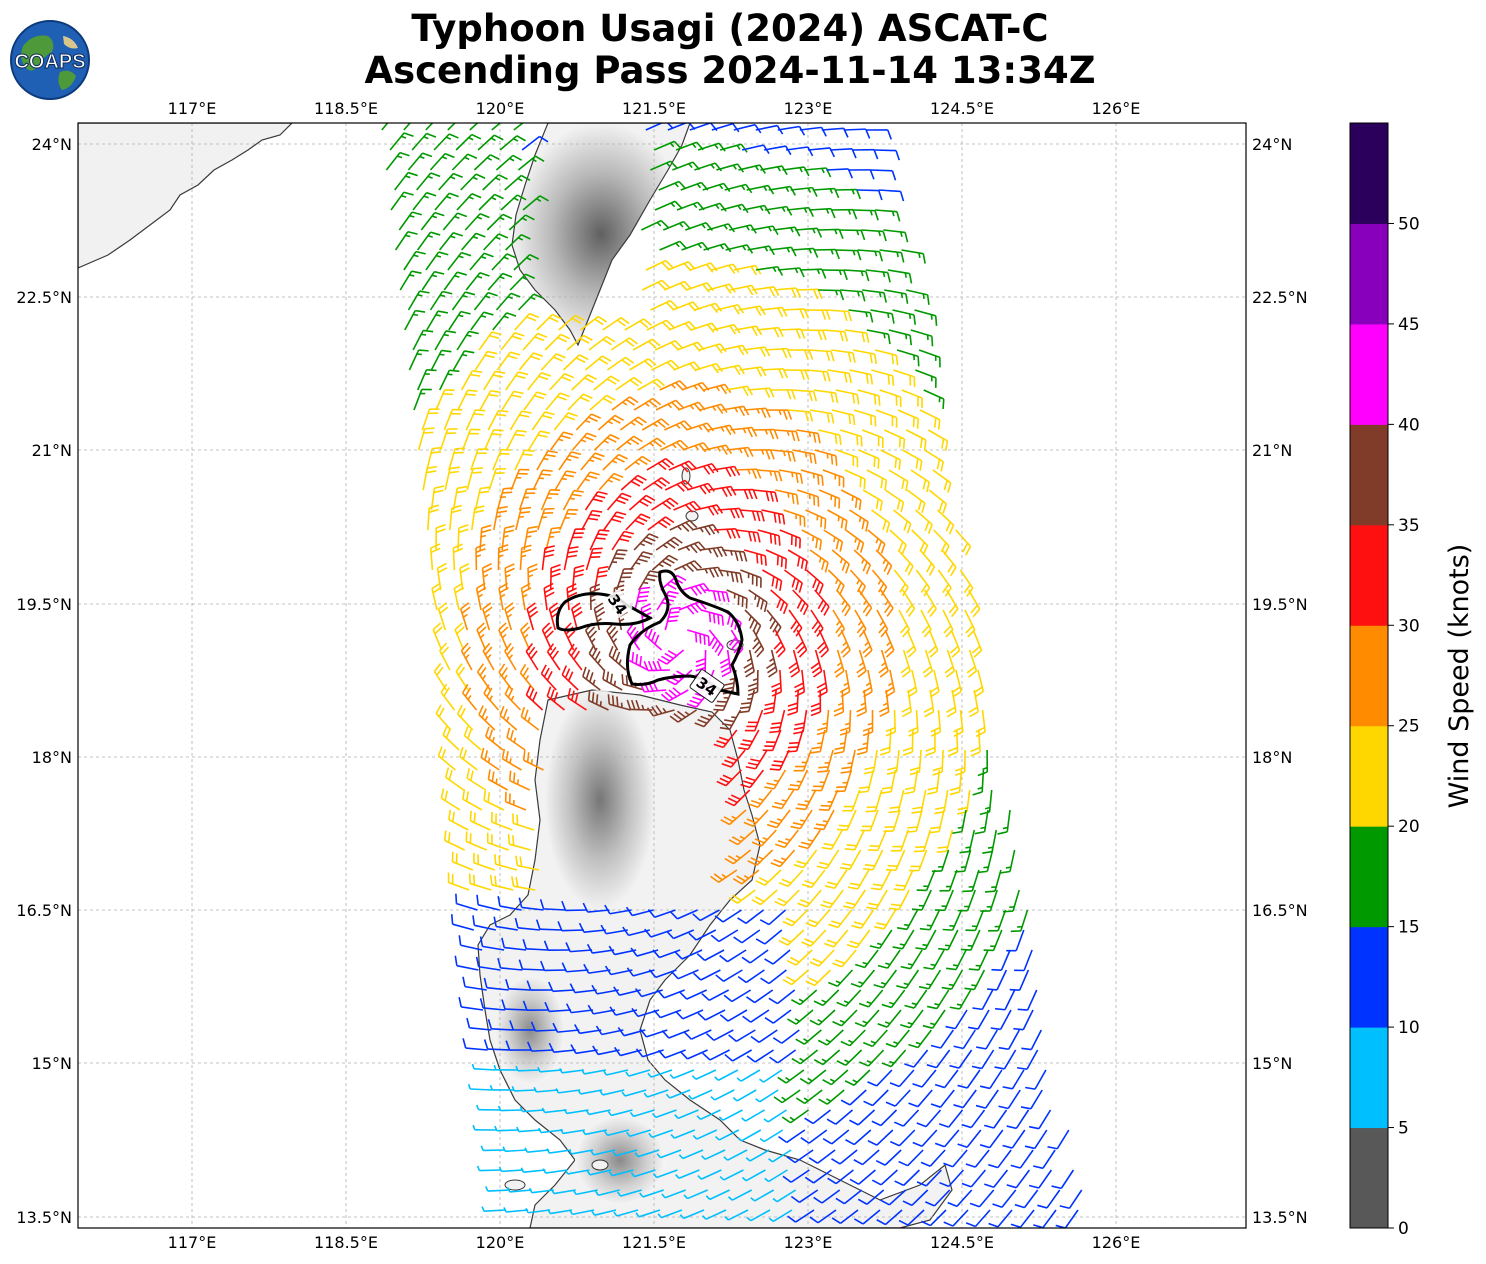  Describe the element at coordinates (1409, 224) in the screenshot. I see `colorbar-tick-label-10: 50` at that location.